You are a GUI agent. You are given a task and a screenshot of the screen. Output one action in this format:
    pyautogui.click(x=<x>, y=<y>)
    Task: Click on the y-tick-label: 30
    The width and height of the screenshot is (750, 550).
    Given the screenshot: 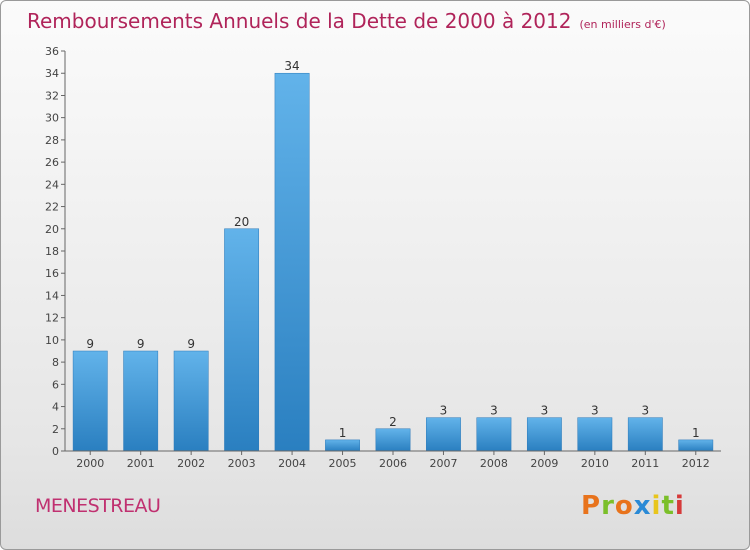 What is the action you would take?
    pyautogui.click(x=52, y=118)
    